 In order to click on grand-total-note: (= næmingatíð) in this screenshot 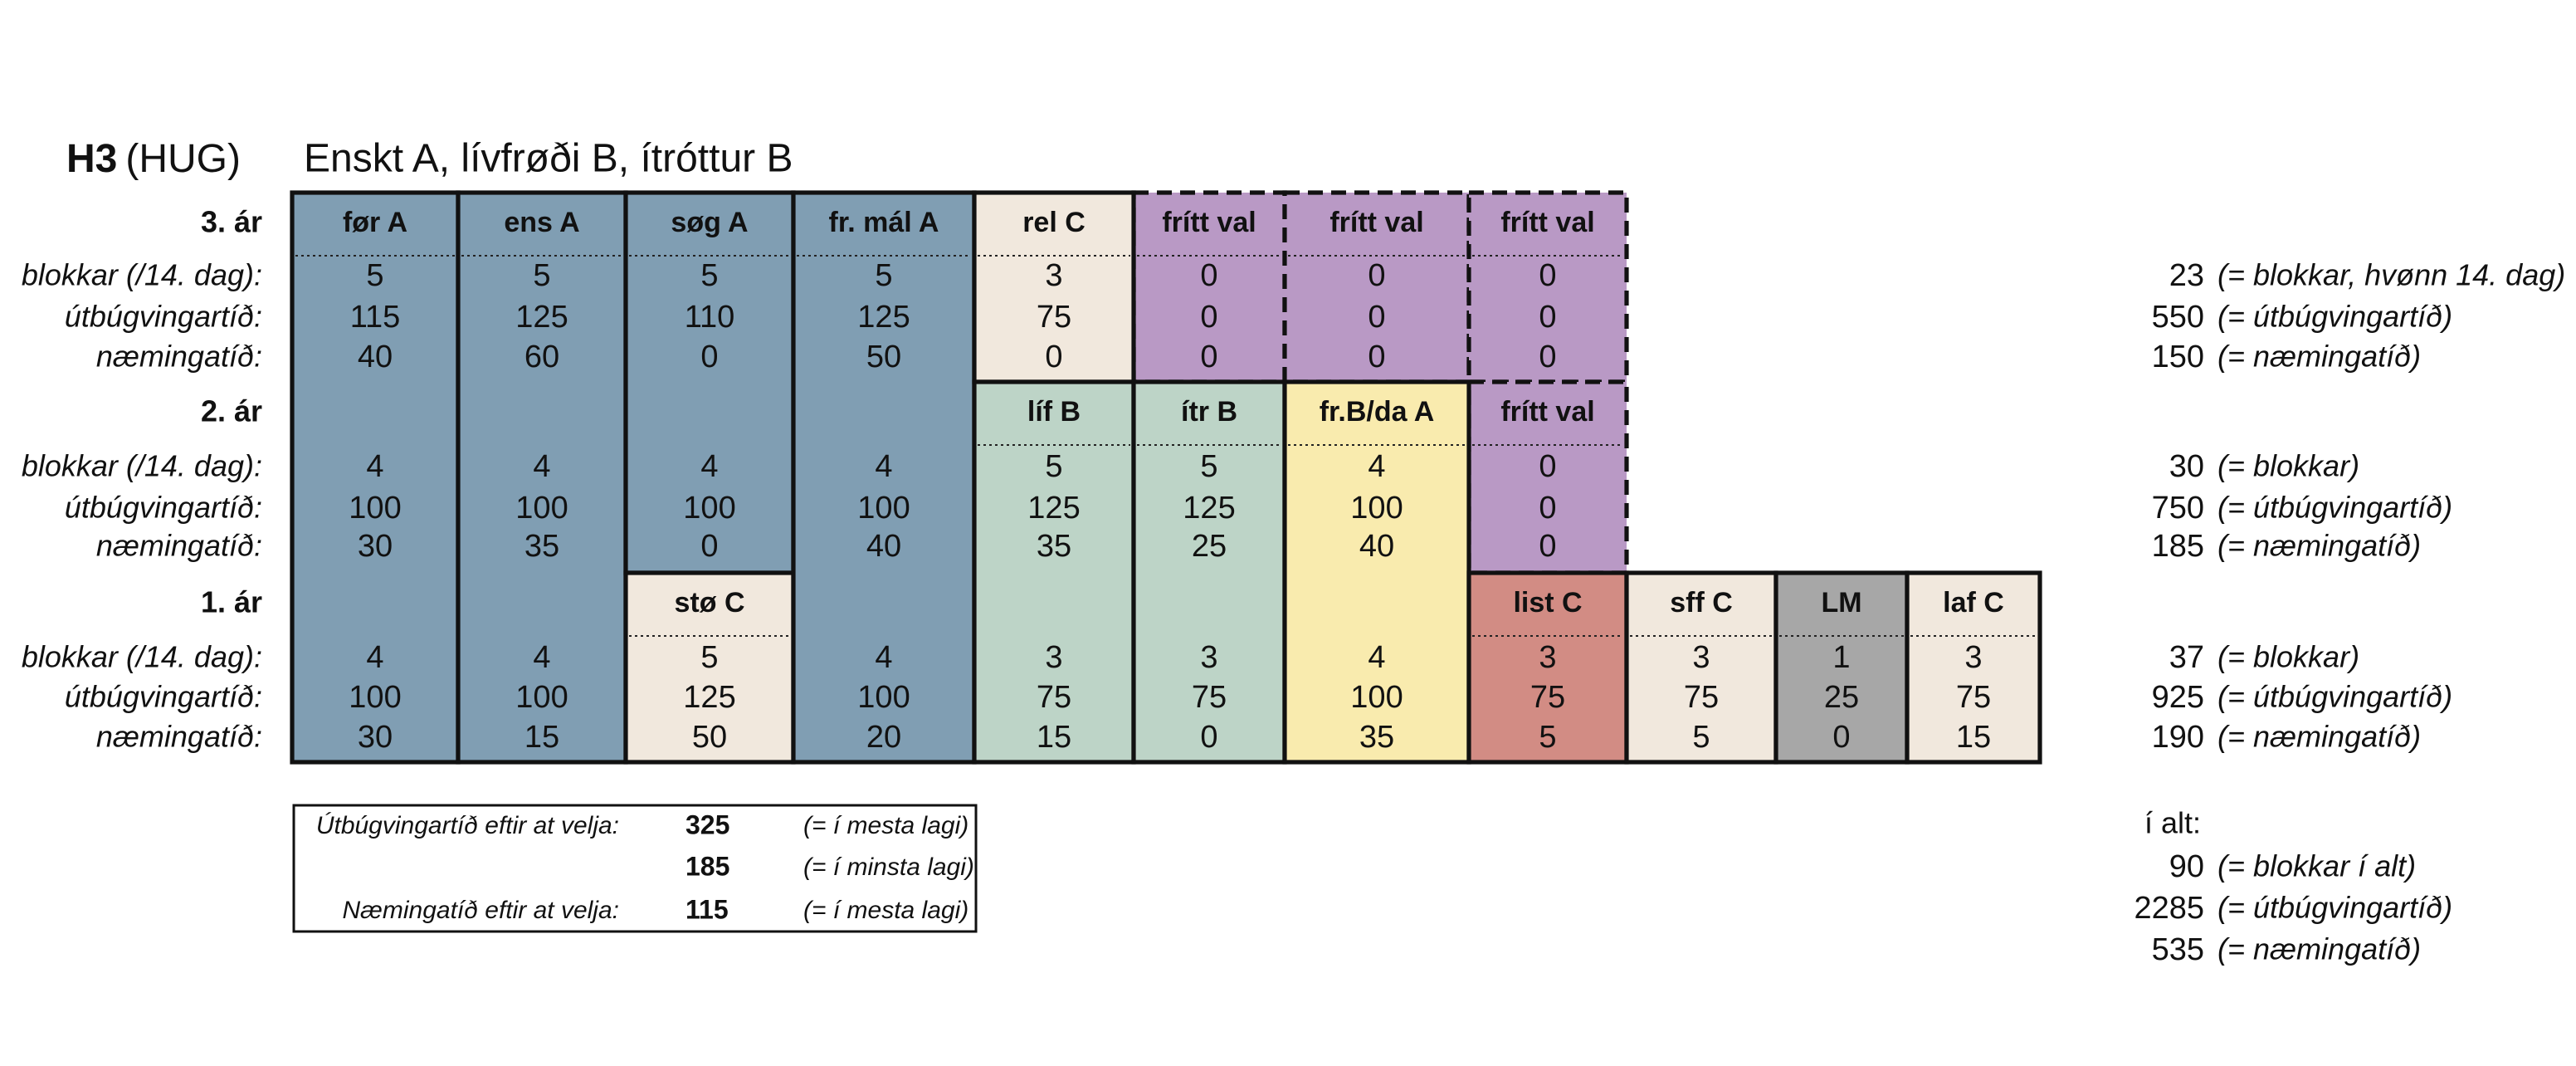, I will do `click(2319, 949)`.